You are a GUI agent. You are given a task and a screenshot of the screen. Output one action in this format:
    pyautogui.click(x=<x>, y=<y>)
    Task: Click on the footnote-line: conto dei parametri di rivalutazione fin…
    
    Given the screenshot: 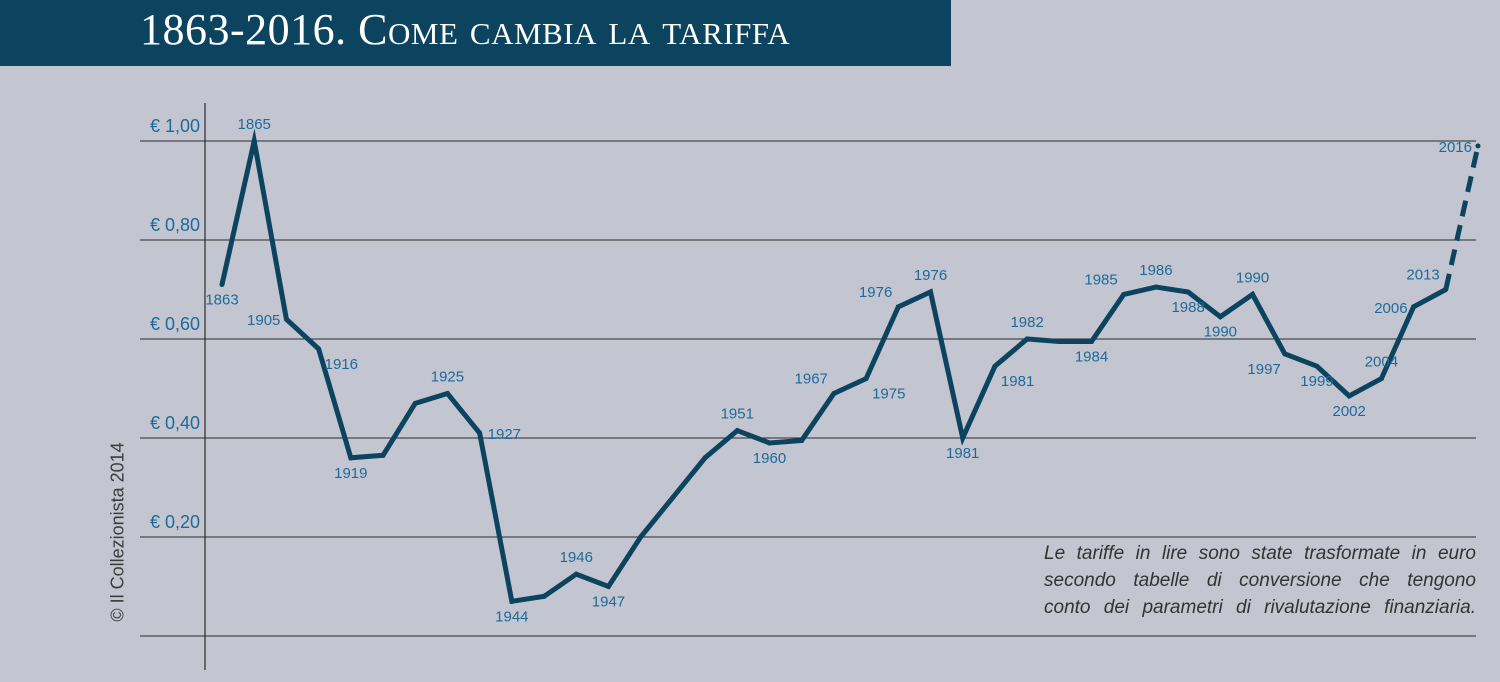 What is the action you would take?
    pyautogui.click(x=1260, y=607)
    